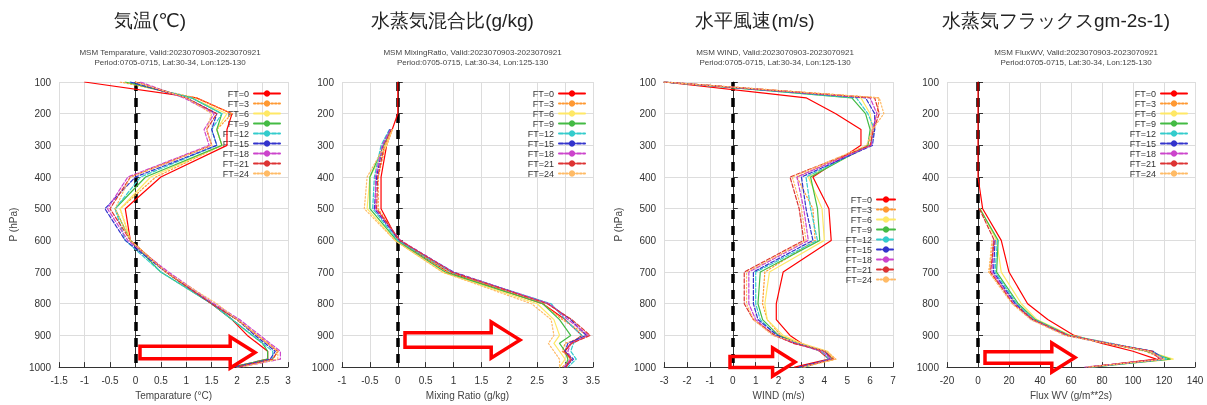 This screenshot has width=1207, height=405. What do you see at coordinates (1040, 380) in the screenshot?
I see `x-tick-label: 40` at bounding box center [1040, 380].